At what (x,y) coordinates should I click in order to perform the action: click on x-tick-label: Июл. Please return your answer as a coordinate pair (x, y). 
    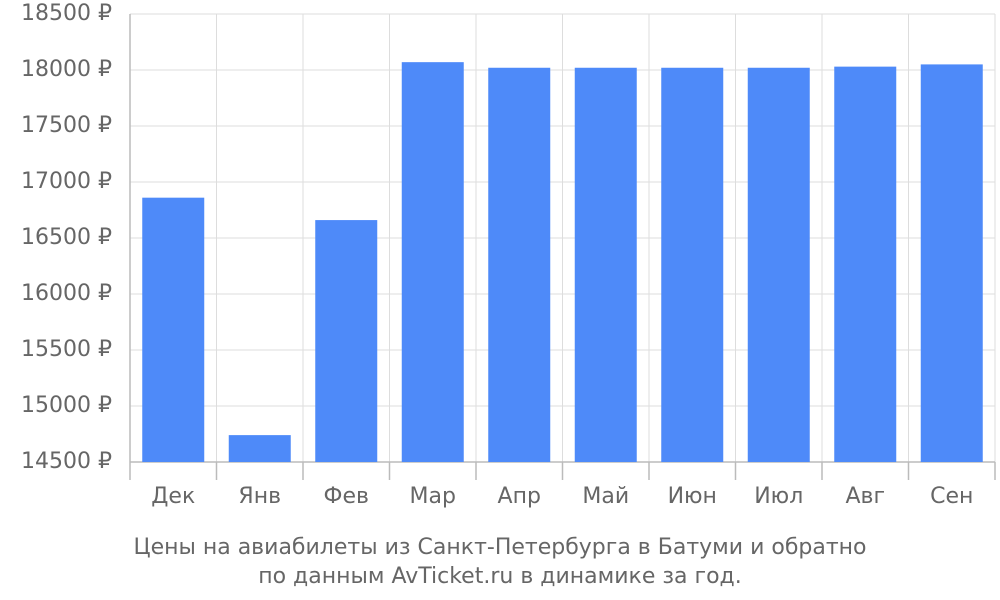
    Looking at the image, I should click on (778, 496).